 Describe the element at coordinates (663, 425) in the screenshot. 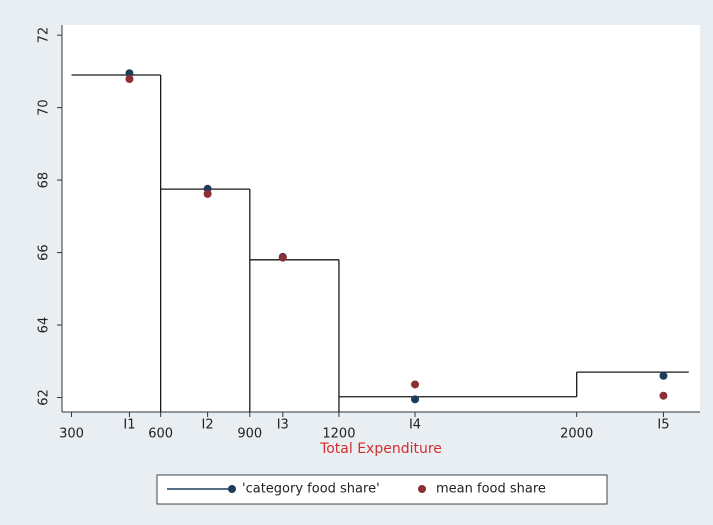

I see `x-tick-label: I5` at that location.